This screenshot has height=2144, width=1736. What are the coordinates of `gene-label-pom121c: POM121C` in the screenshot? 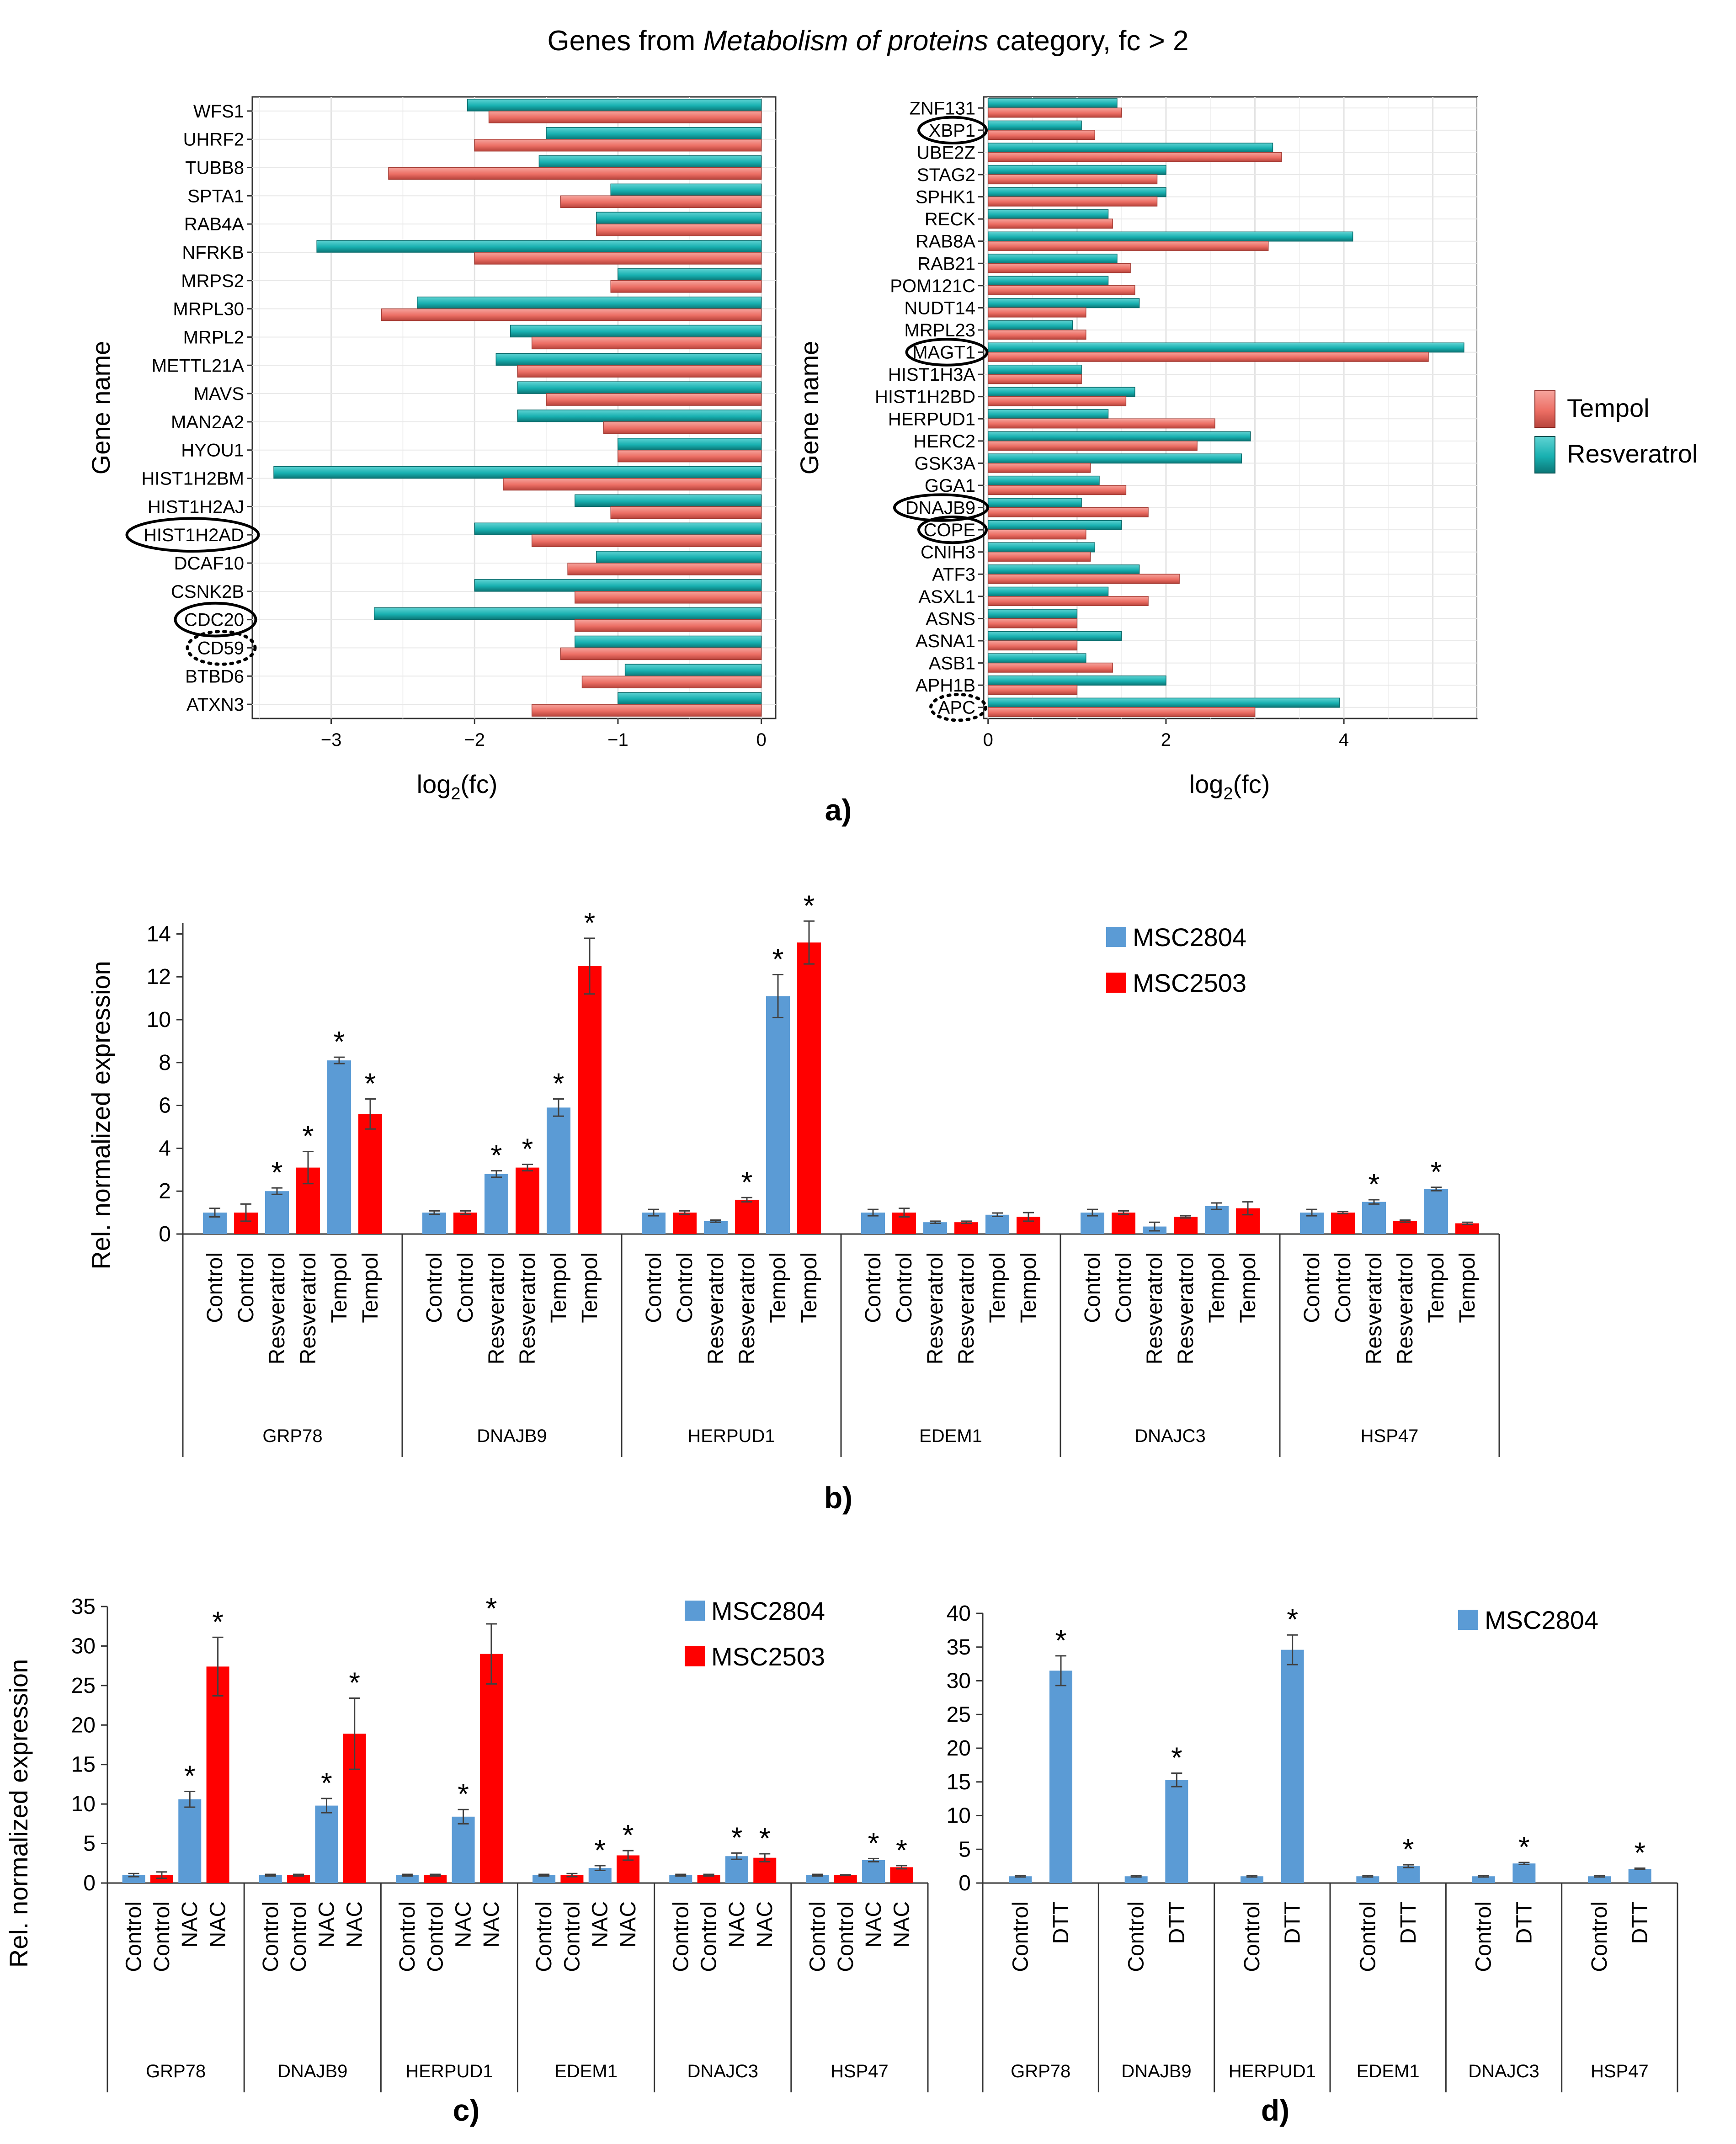 It's located at (932, 286).